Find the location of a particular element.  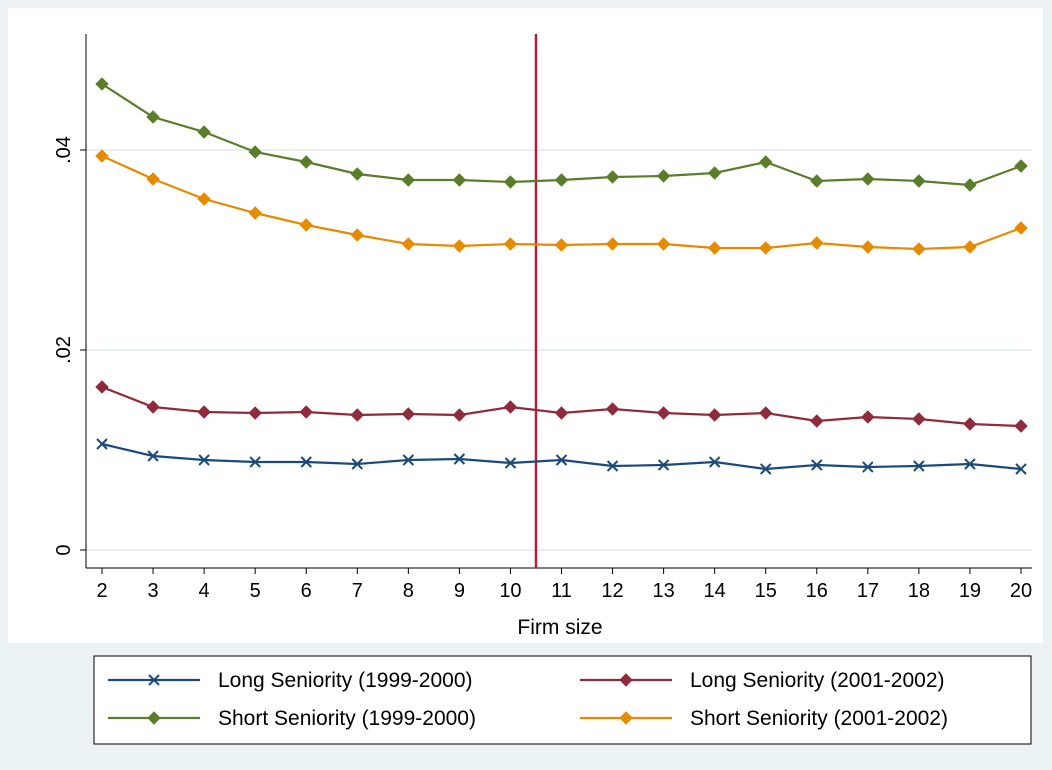

legend-box is located at coordinates (562, 700).